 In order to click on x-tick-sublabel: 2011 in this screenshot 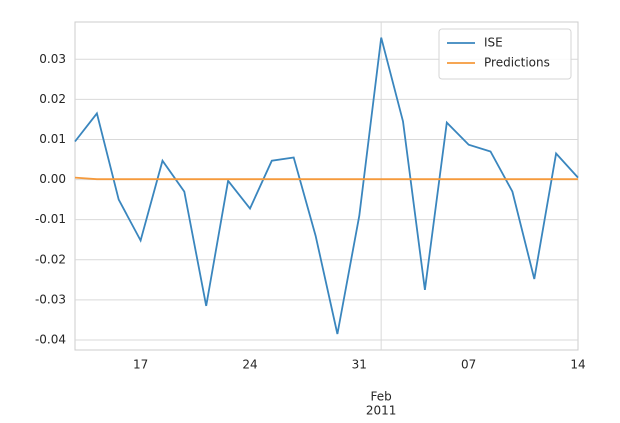, I will do `click(381, 411)`.